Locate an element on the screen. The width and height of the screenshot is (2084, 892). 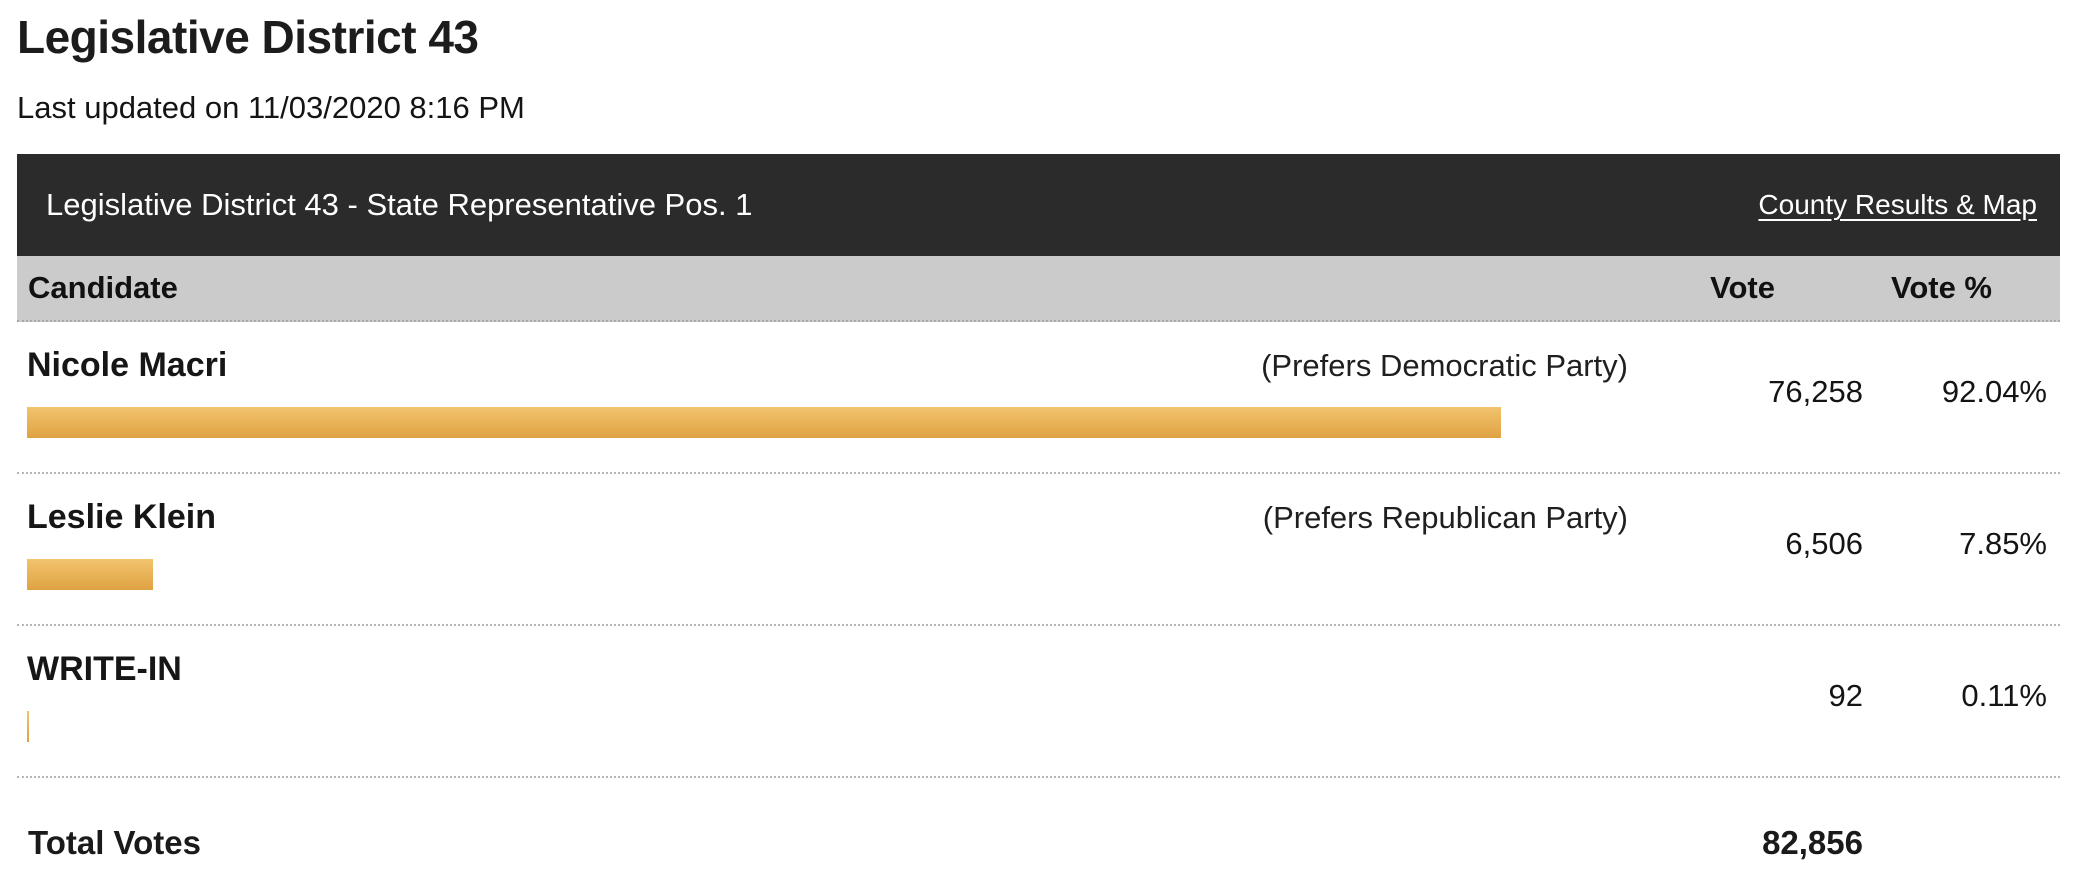
total-votes-label: Total Votes is located at coordinates (114, 842).